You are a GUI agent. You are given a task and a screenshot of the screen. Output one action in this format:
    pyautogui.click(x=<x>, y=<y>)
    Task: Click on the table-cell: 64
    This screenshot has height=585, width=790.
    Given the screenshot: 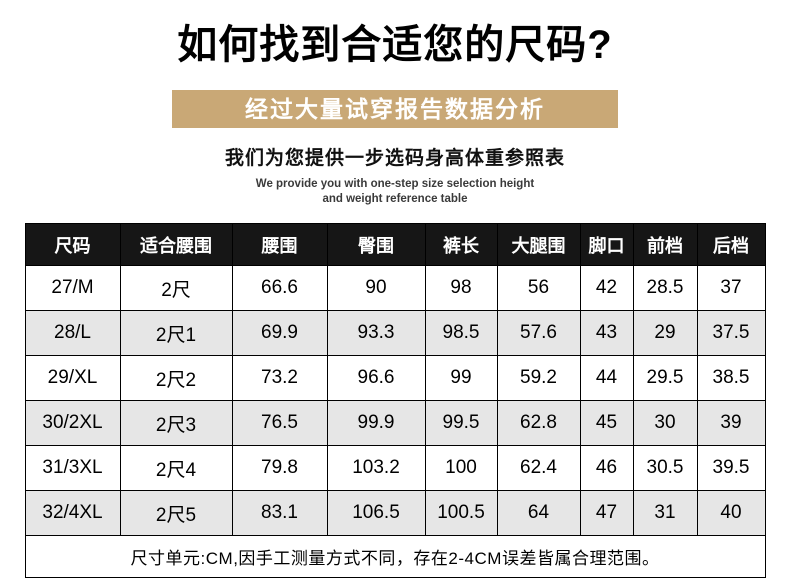 What is the action you would take?
    pyautogui.click(x=538, y=513)
    